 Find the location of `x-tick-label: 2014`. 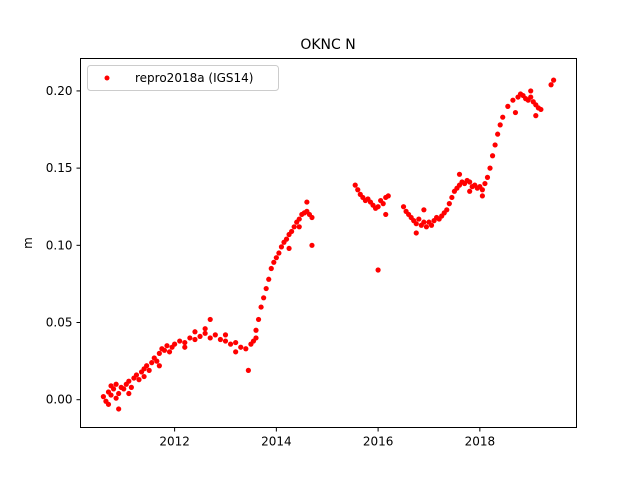

x-tick-label: 2014 is located at coordinates (276, 442).